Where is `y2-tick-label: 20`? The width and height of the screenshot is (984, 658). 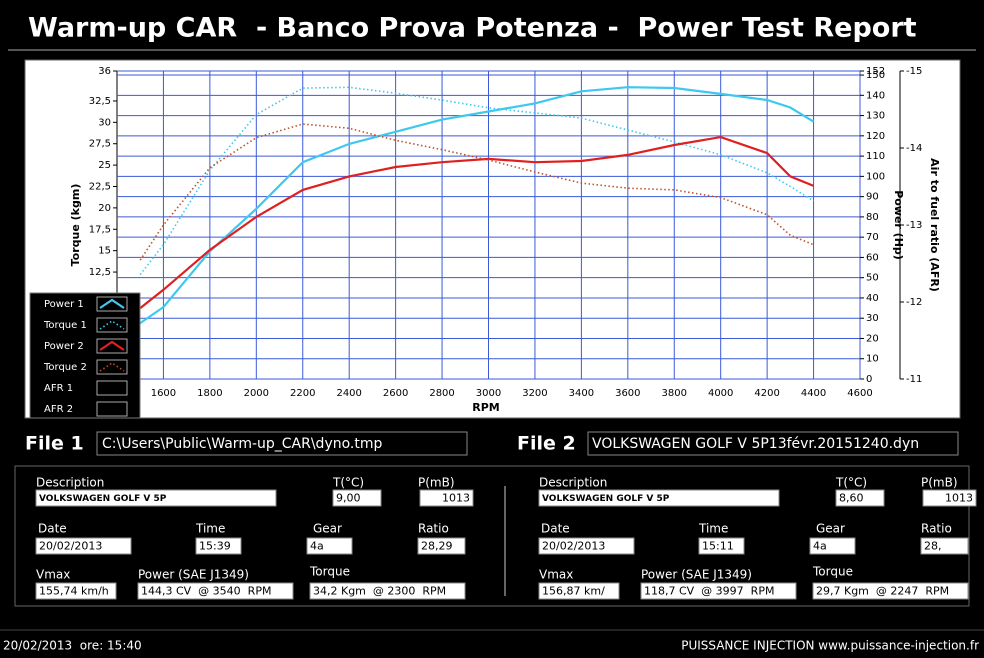
y2-tick-label: 20 is located at coordinates (872, 338).